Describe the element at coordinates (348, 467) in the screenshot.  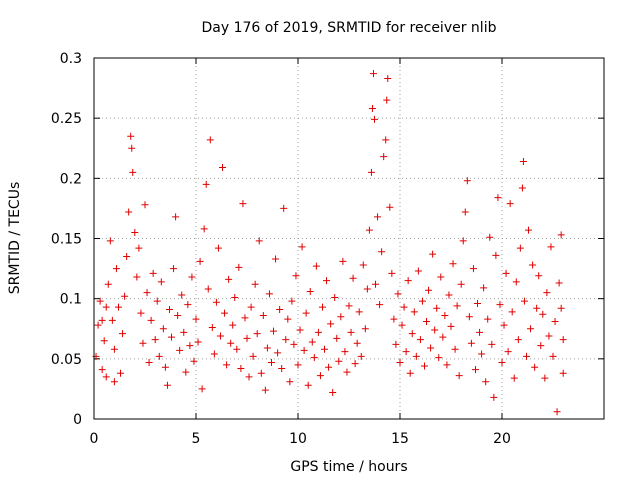
I see `x-axis-label: GPS time / hours` at that location.